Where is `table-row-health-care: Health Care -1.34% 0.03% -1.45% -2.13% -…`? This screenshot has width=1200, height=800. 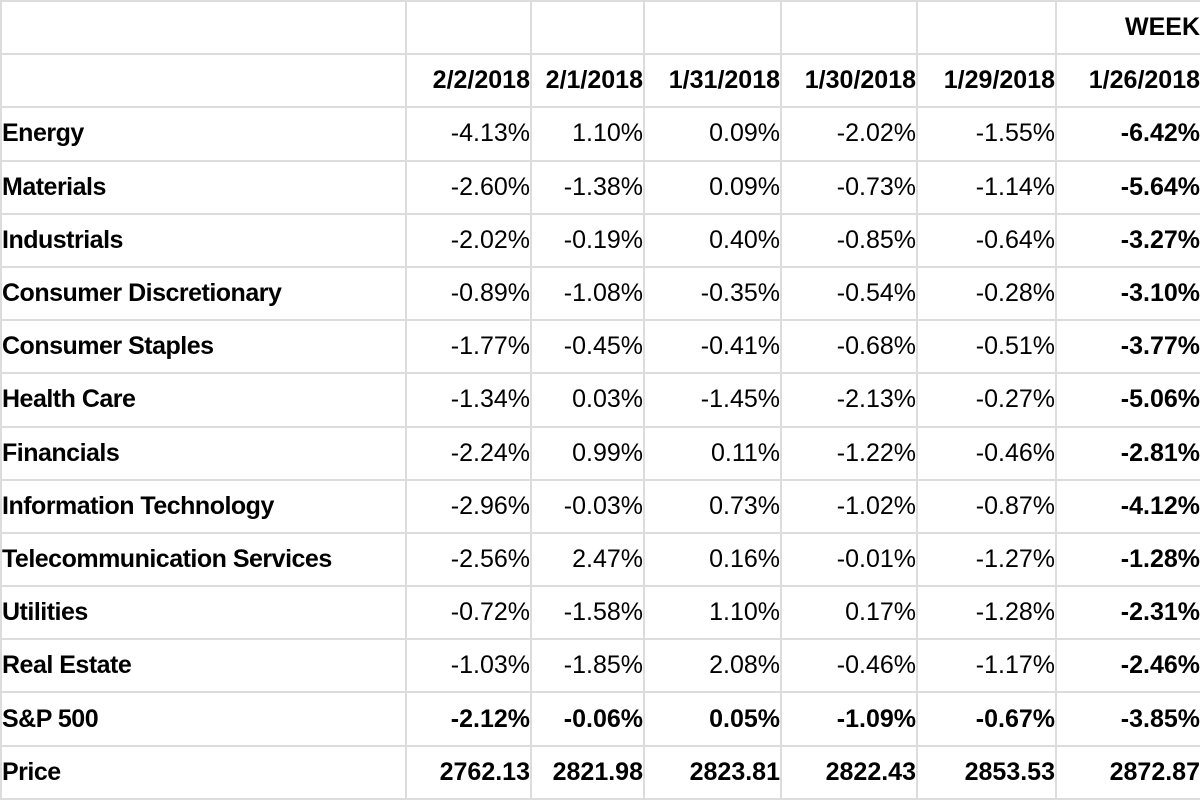
table-row-health-care: Health Care -1.34% 0.03% -1.45% -2.13% -… is located at coordinates (600, 400).